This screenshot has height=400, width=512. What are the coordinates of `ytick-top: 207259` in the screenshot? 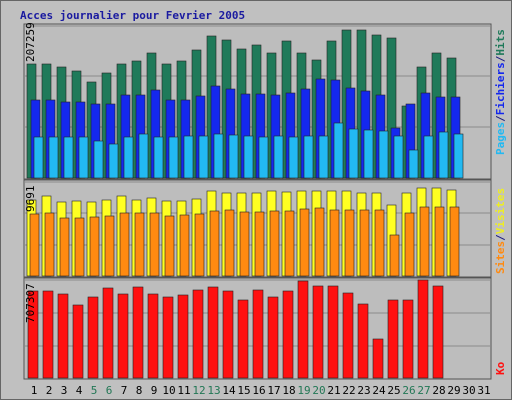 It's located at (30, 42).